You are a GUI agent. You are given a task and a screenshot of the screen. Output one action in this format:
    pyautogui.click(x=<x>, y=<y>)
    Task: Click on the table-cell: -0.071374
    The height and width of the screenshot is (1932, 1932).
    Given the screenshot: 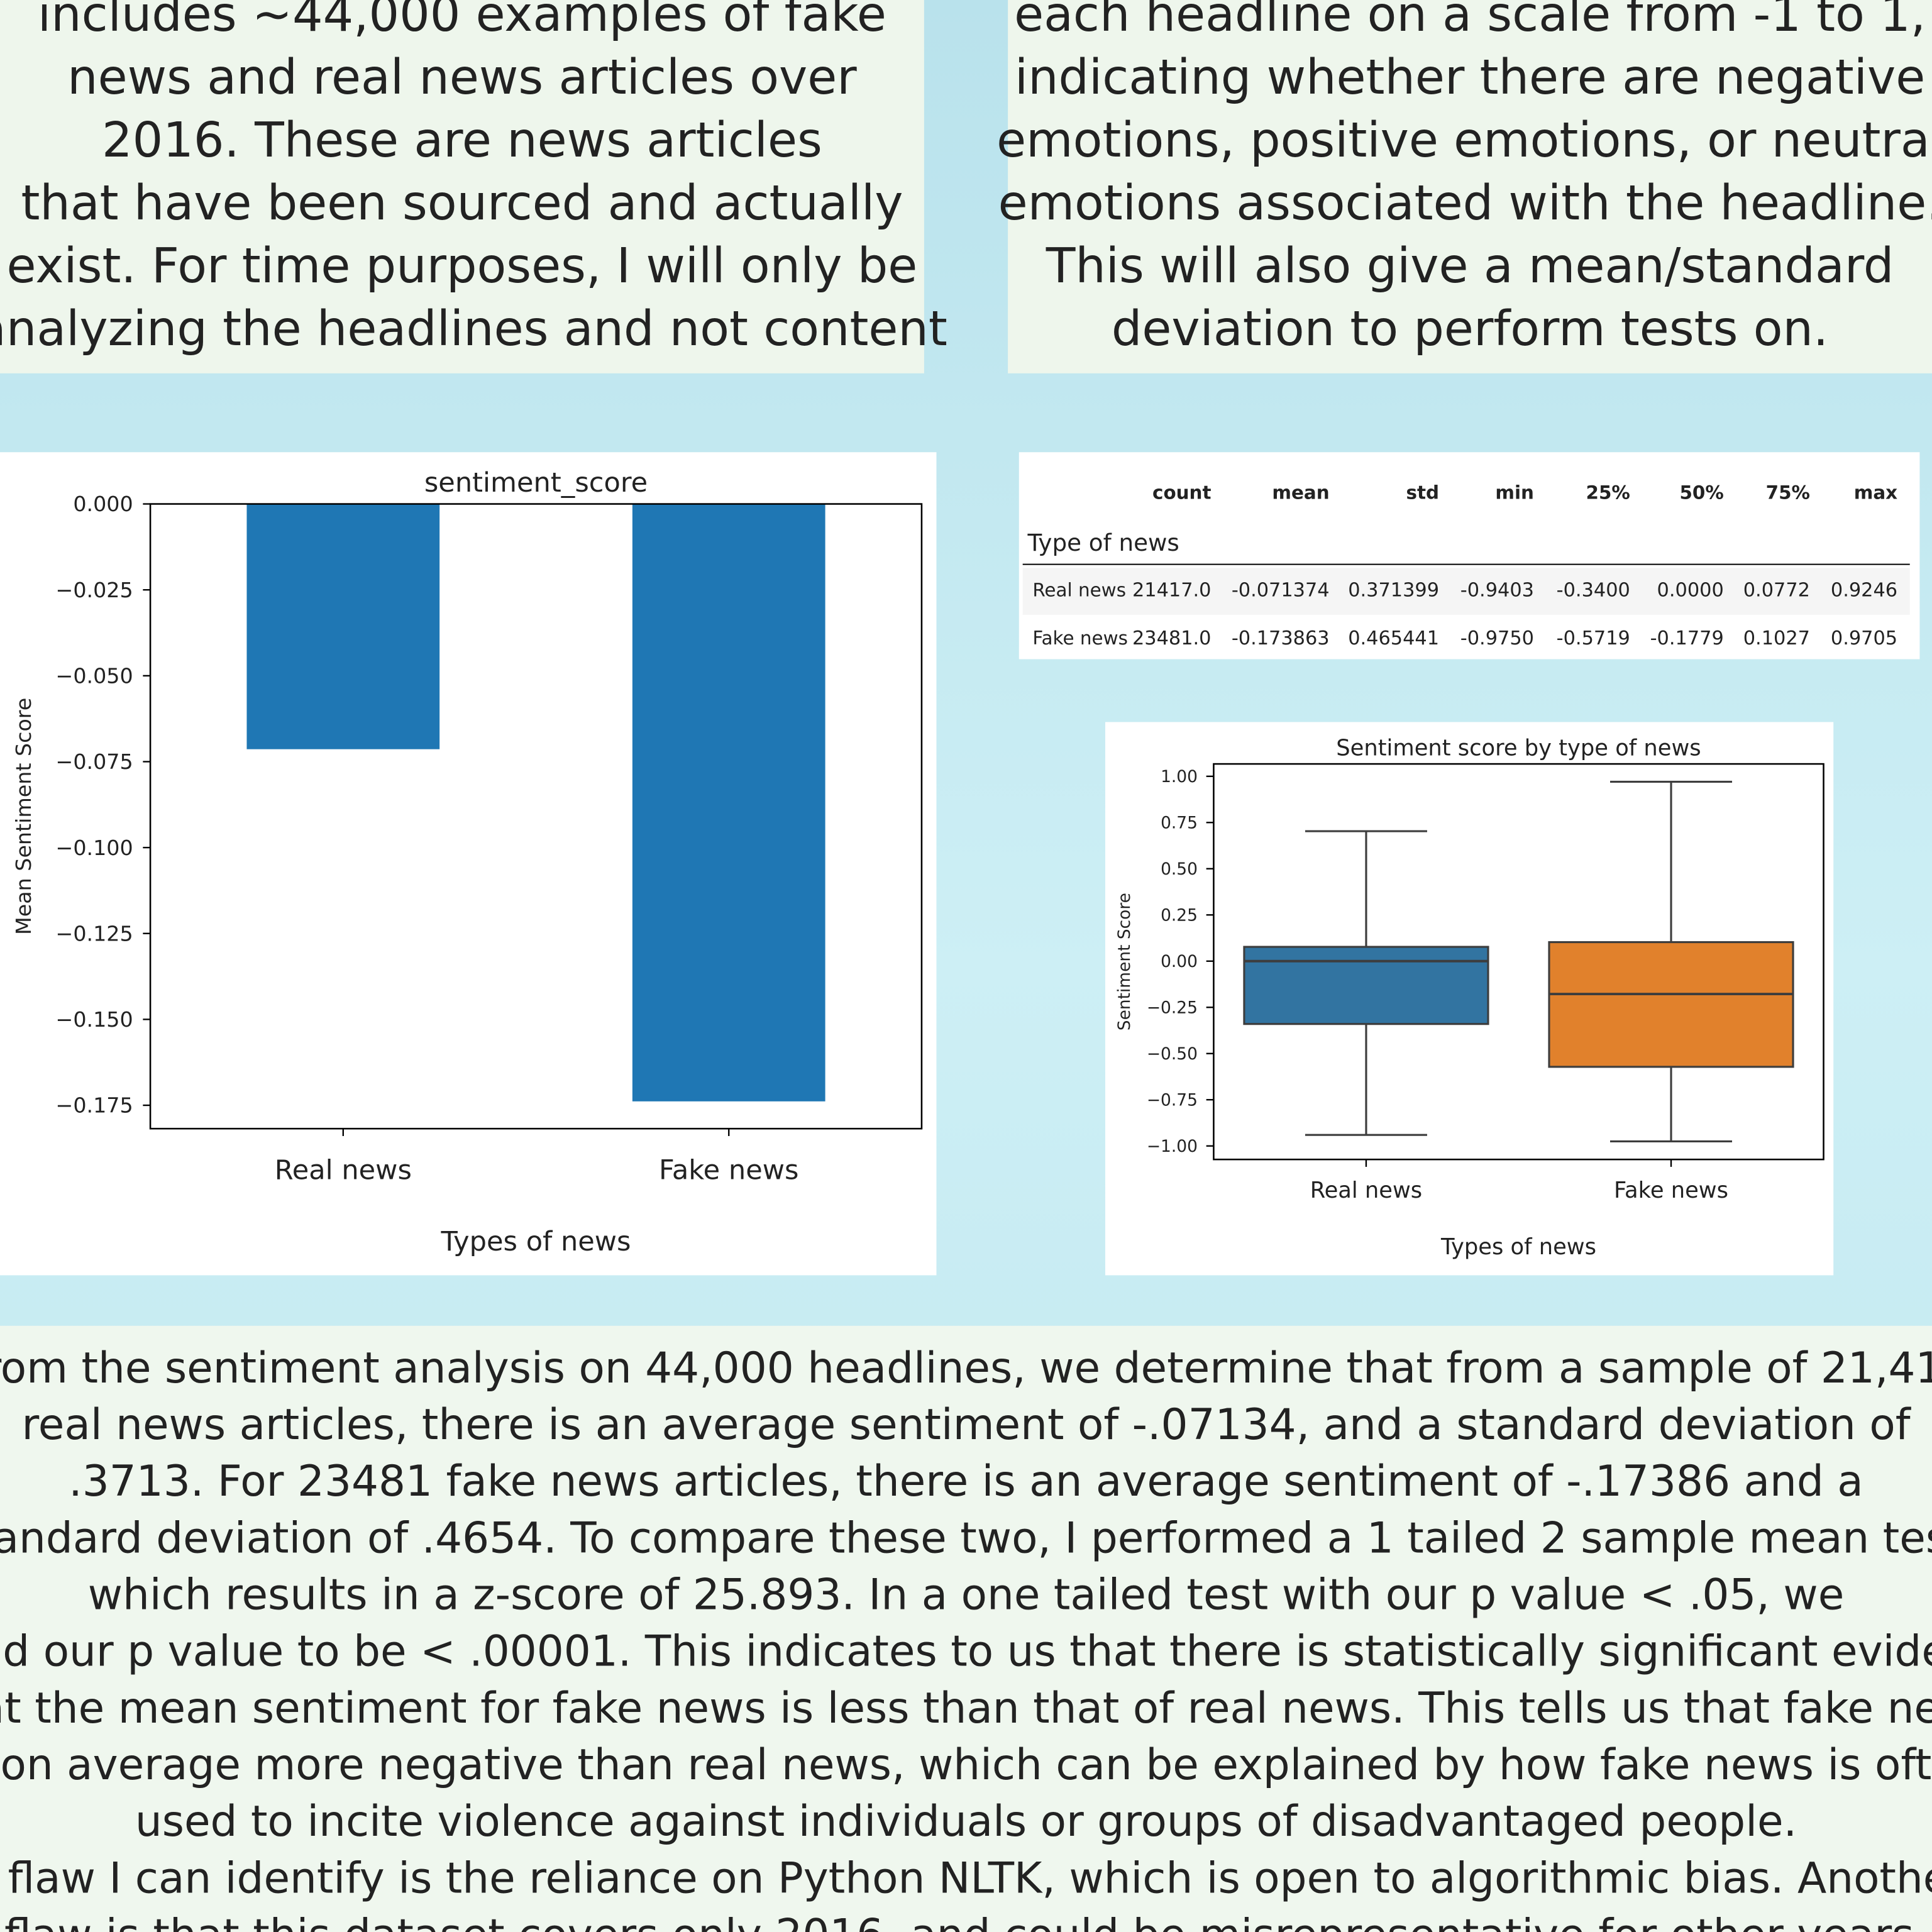 What is the action you would take?
    pyautogui.click(x=1281, y=591)
    